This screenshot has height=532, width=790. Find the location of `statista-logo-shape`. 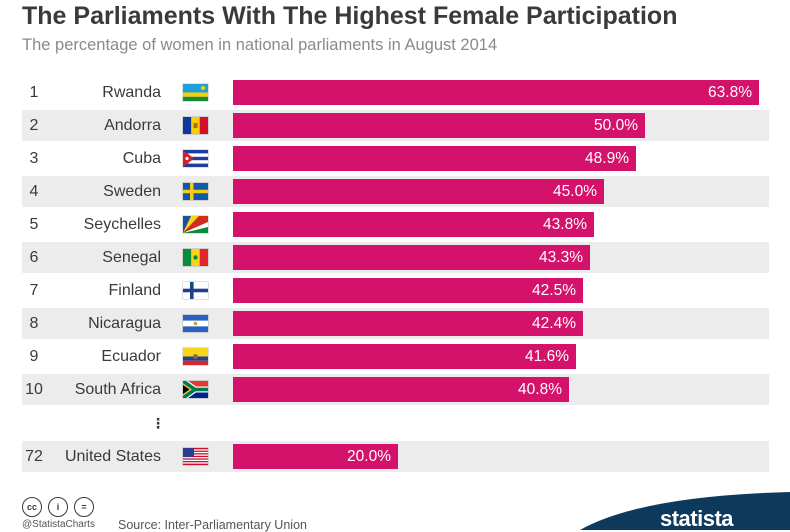

statista-logo-shape is located at coordinates (685, 510).